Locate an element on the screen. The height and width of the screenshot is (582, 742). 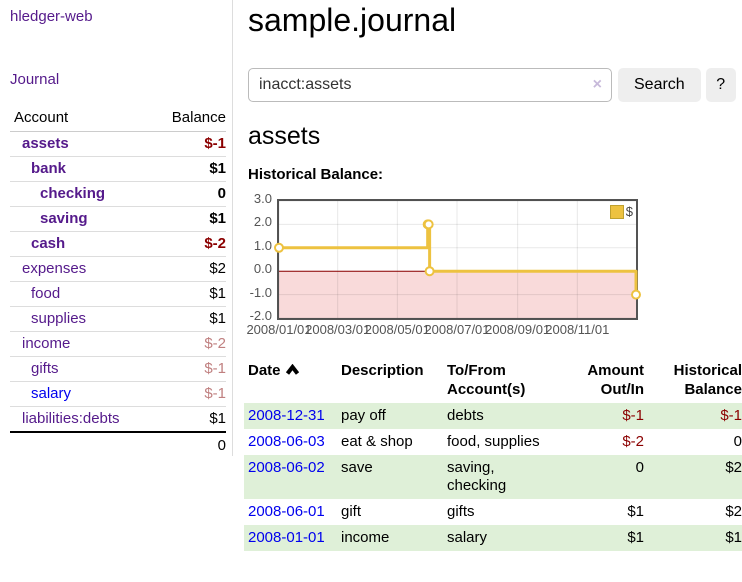
account-row-income: income $-2 is located at coordinates (118, 344).